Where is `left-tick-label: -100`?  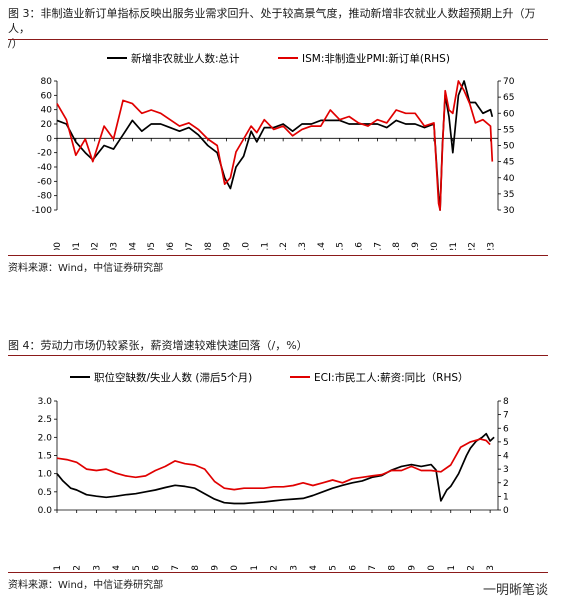
left-tick-label: -100 is located at coordinates (42, 211).